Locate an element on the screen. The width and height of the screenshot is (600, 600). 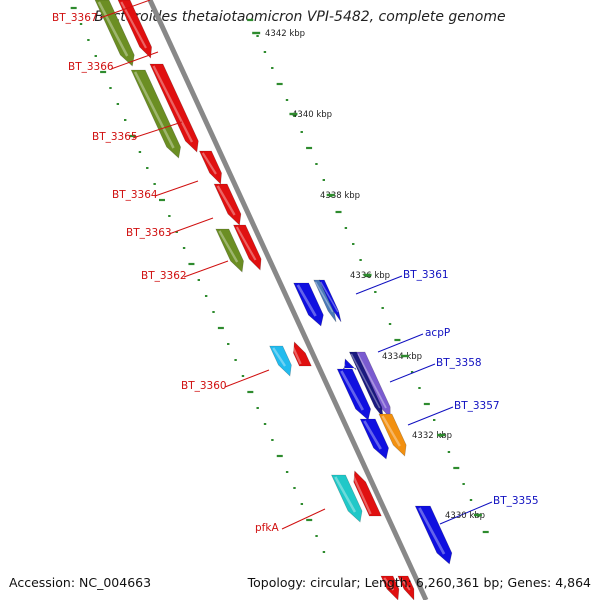
gene-label-bt3365: BT_3365 is located at coordinates (115, 137).